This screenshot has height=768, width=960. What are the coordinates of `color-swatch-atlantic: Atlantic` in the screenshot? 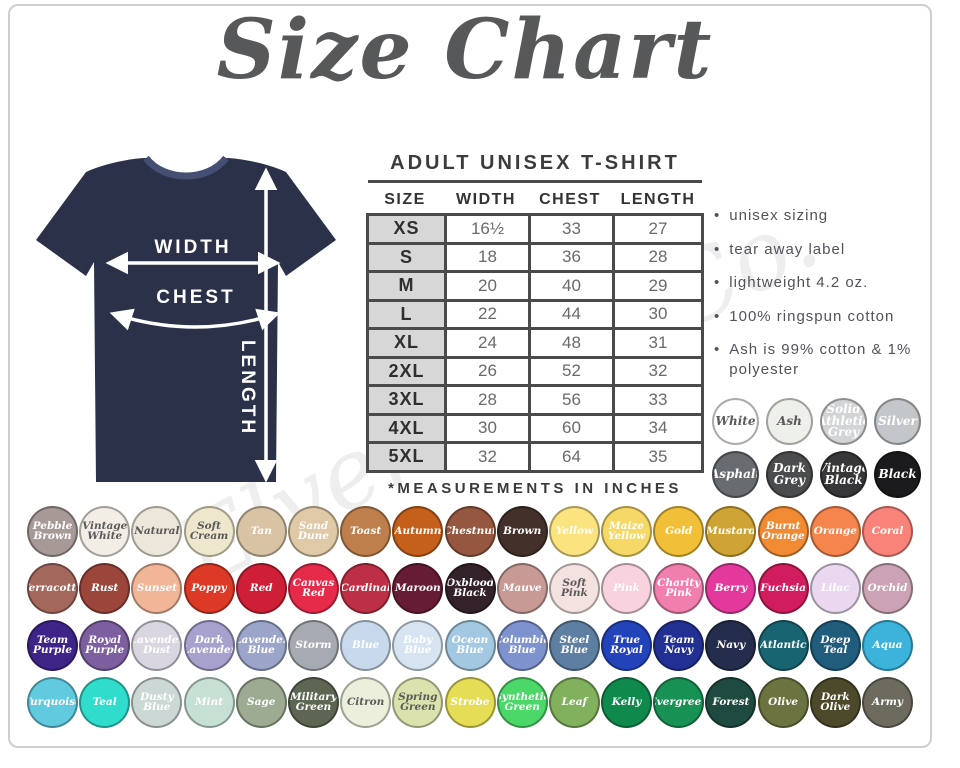 It's located at (783, 645).